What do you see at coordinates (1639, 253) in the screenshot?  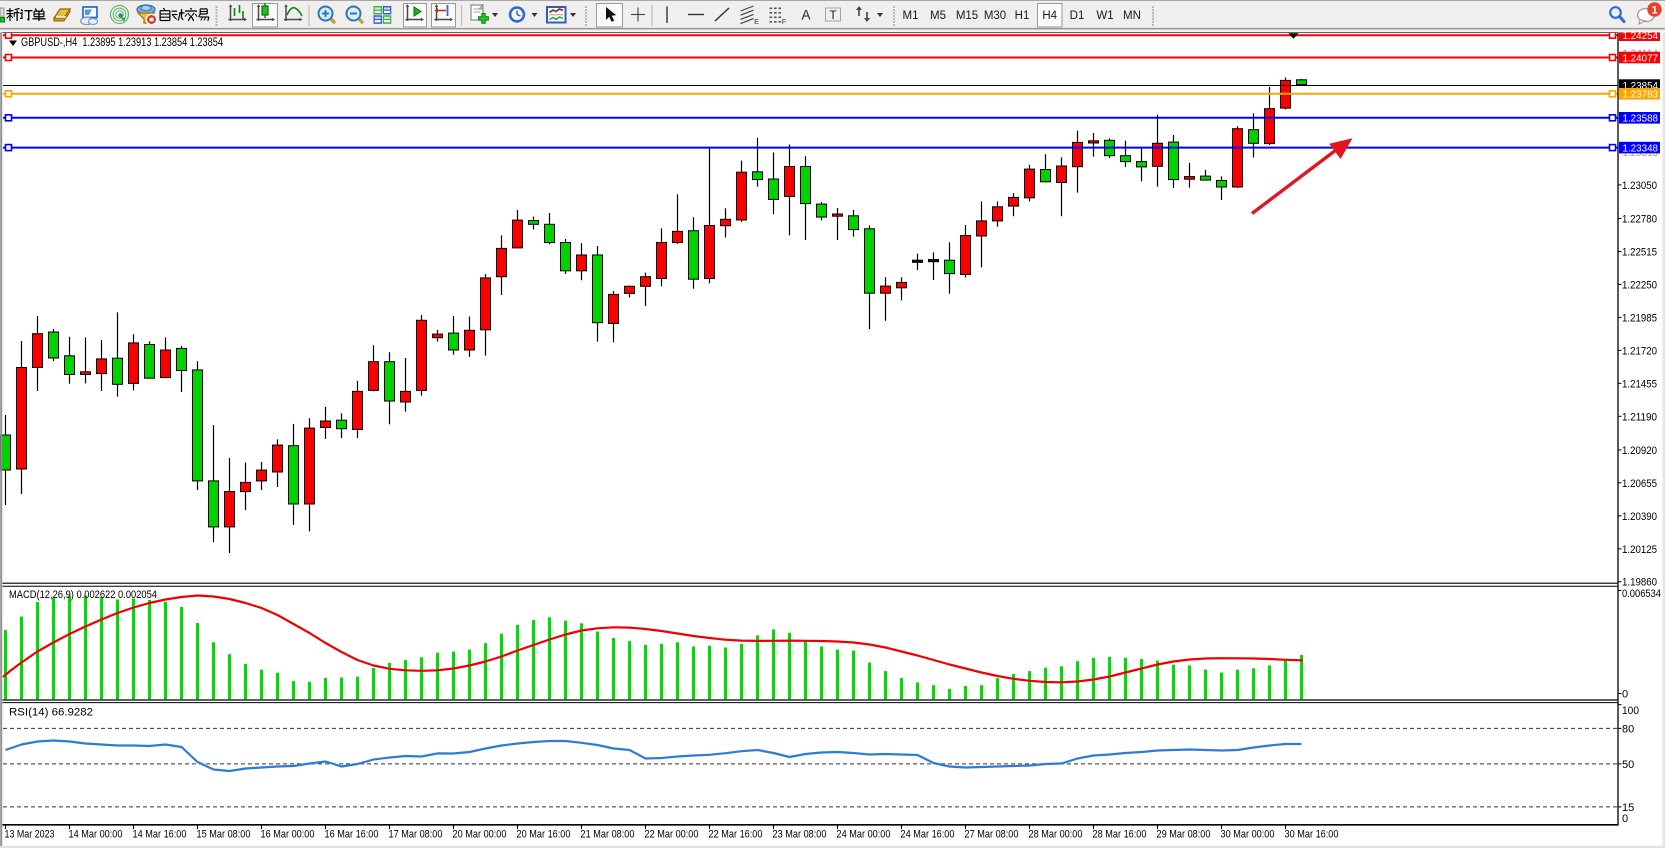 I see `svg-text: 1.22515` at bounding box center [1639, 253].